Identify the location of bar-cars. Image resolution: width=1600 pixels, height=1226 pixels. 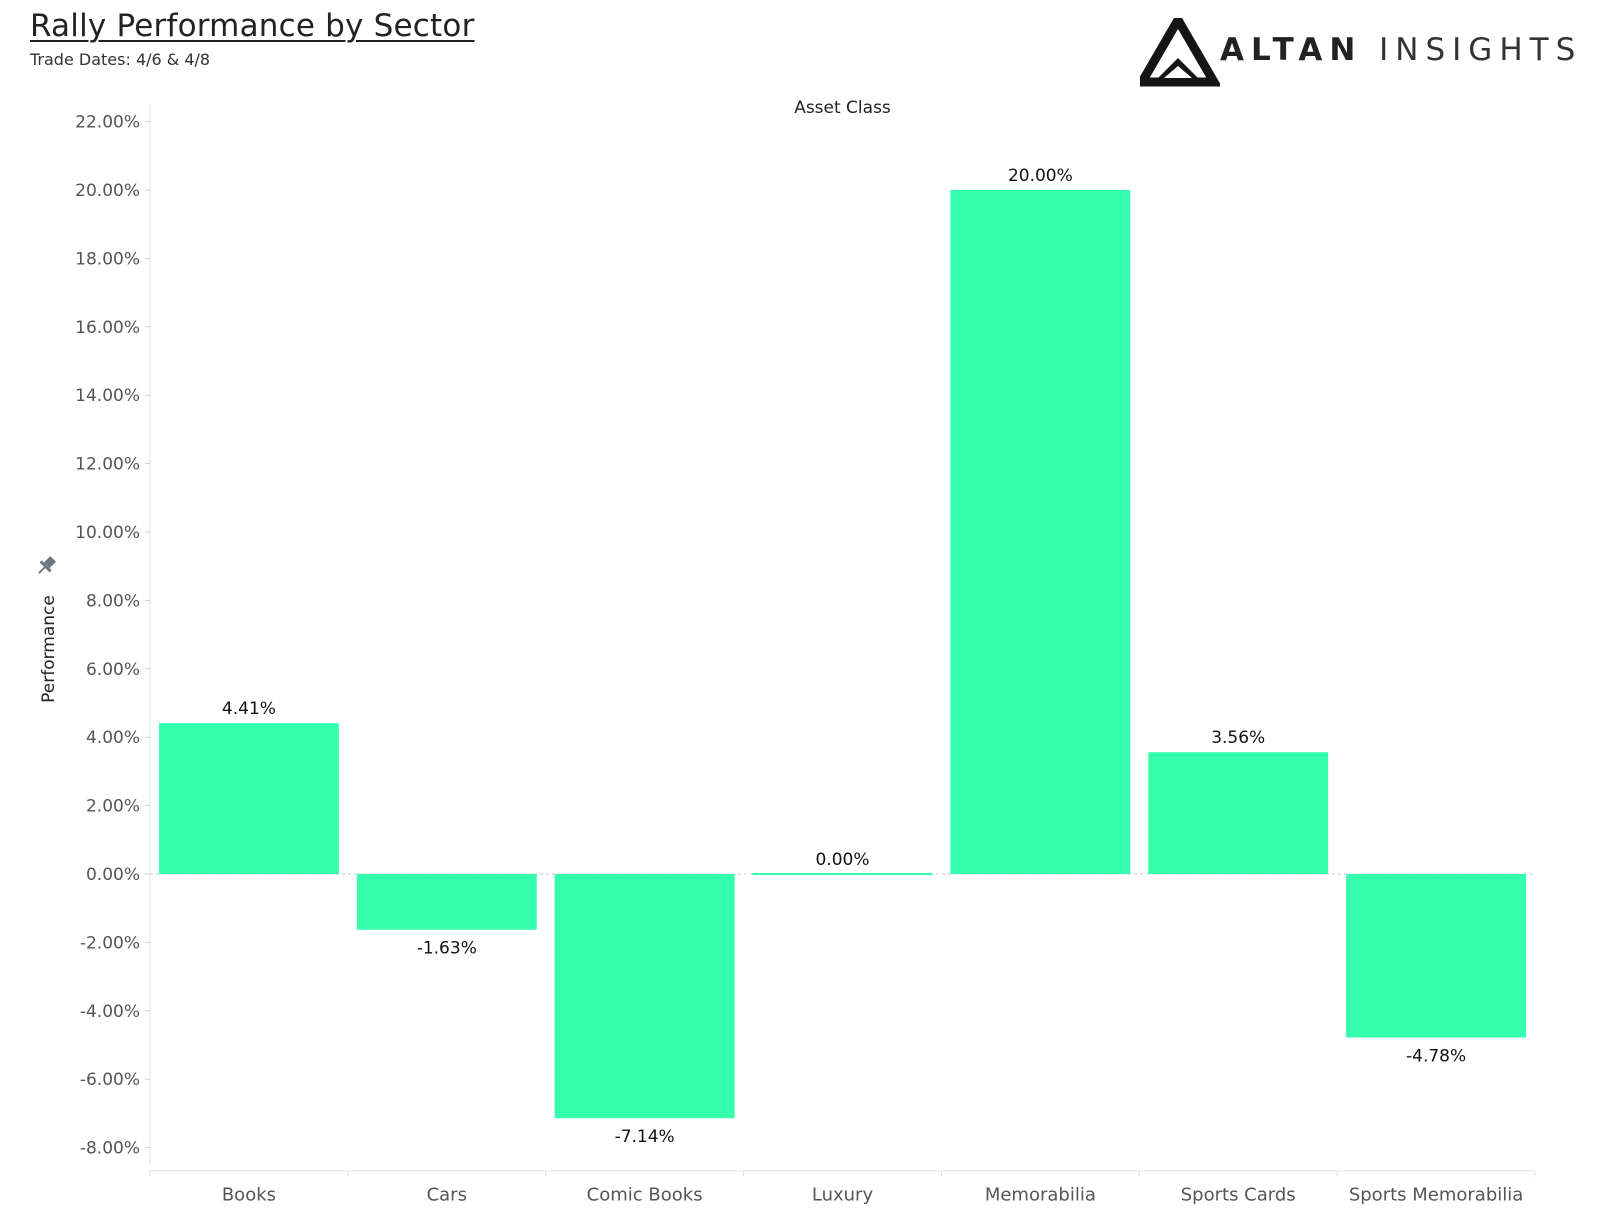
(446, 902).